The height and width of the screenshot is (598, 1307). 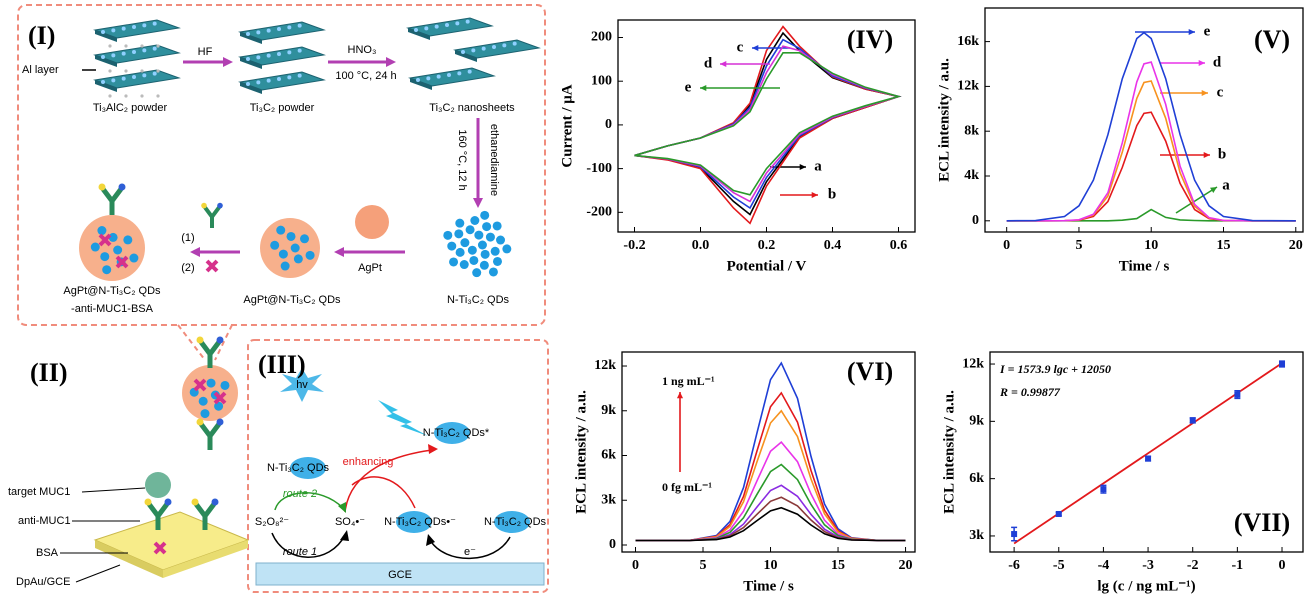 I want to click on plot-frame, so click(x=1144, y=120).